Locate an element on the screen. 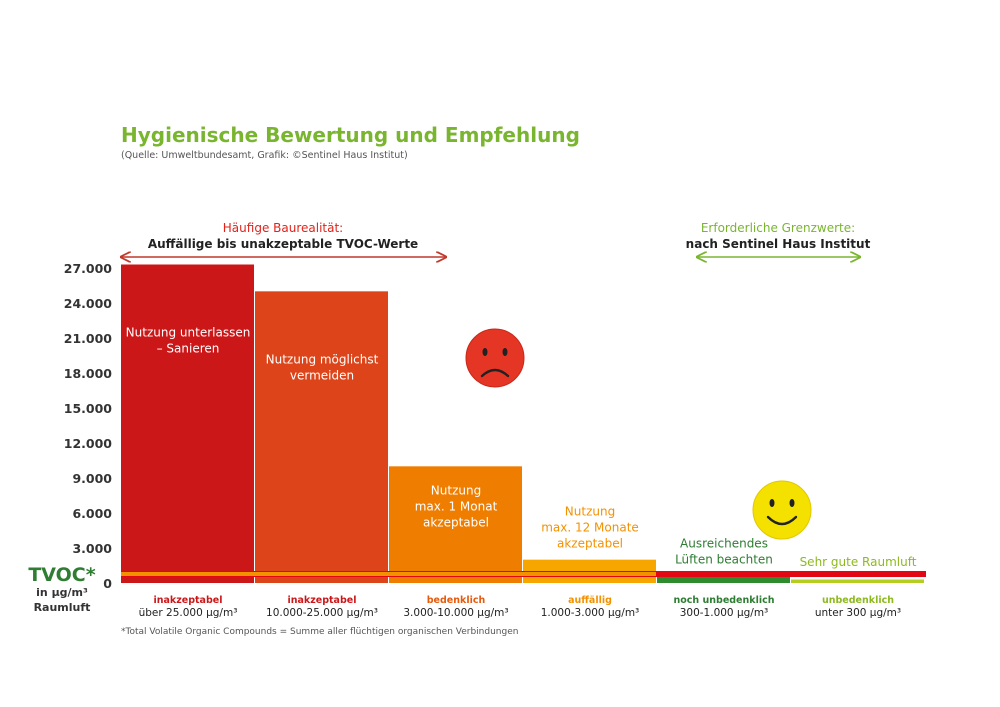 This screenshot has width=1000, height=707. y-tick-label: 3.000 is located at coordinates (92, 548).